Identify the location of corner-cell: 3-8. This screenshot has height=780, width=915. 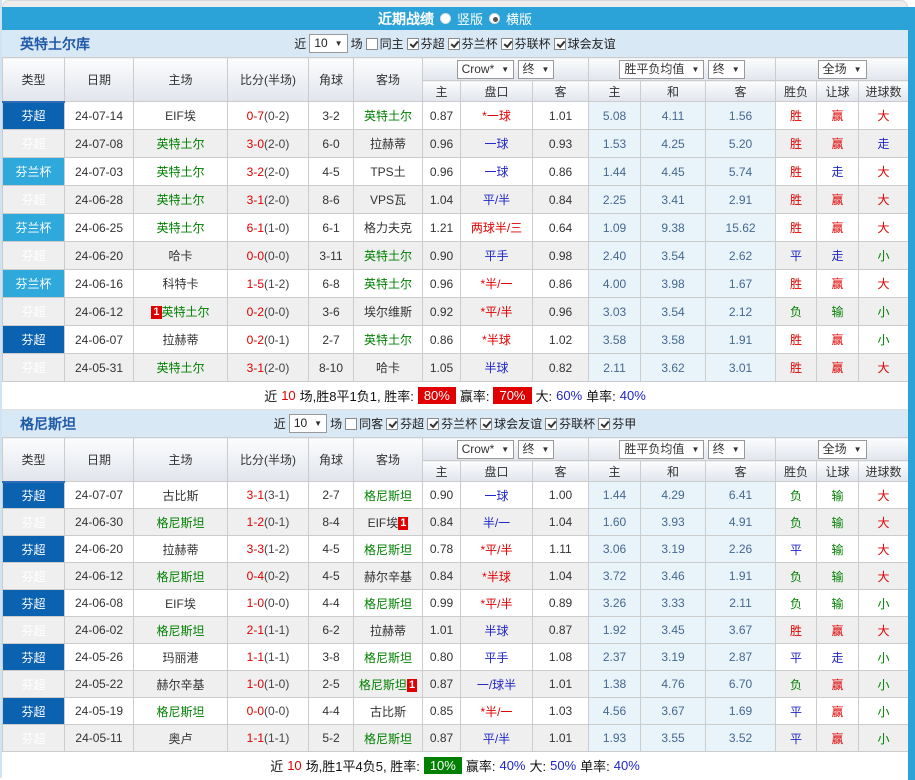
(331, 657).